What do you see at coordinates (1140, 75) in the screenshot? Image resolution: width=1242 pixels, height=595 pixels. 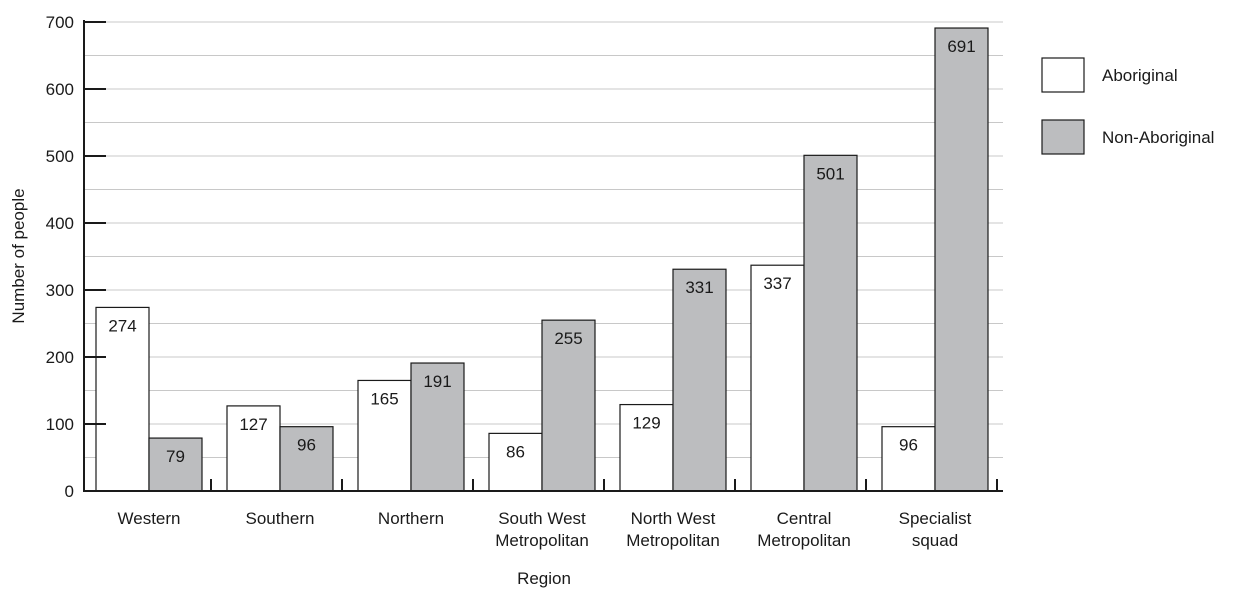 I see `legend-label: Aboriginal` at bounding box center [1140, 75].